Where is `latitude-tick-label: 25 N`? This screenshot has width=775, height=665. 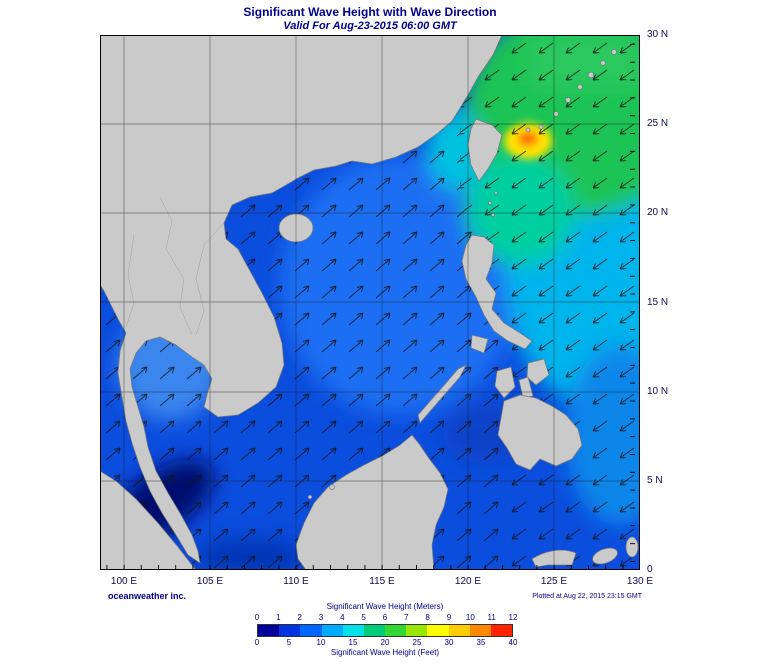 latitude-tick-label: 25 N is located at coordinates (658, 124).